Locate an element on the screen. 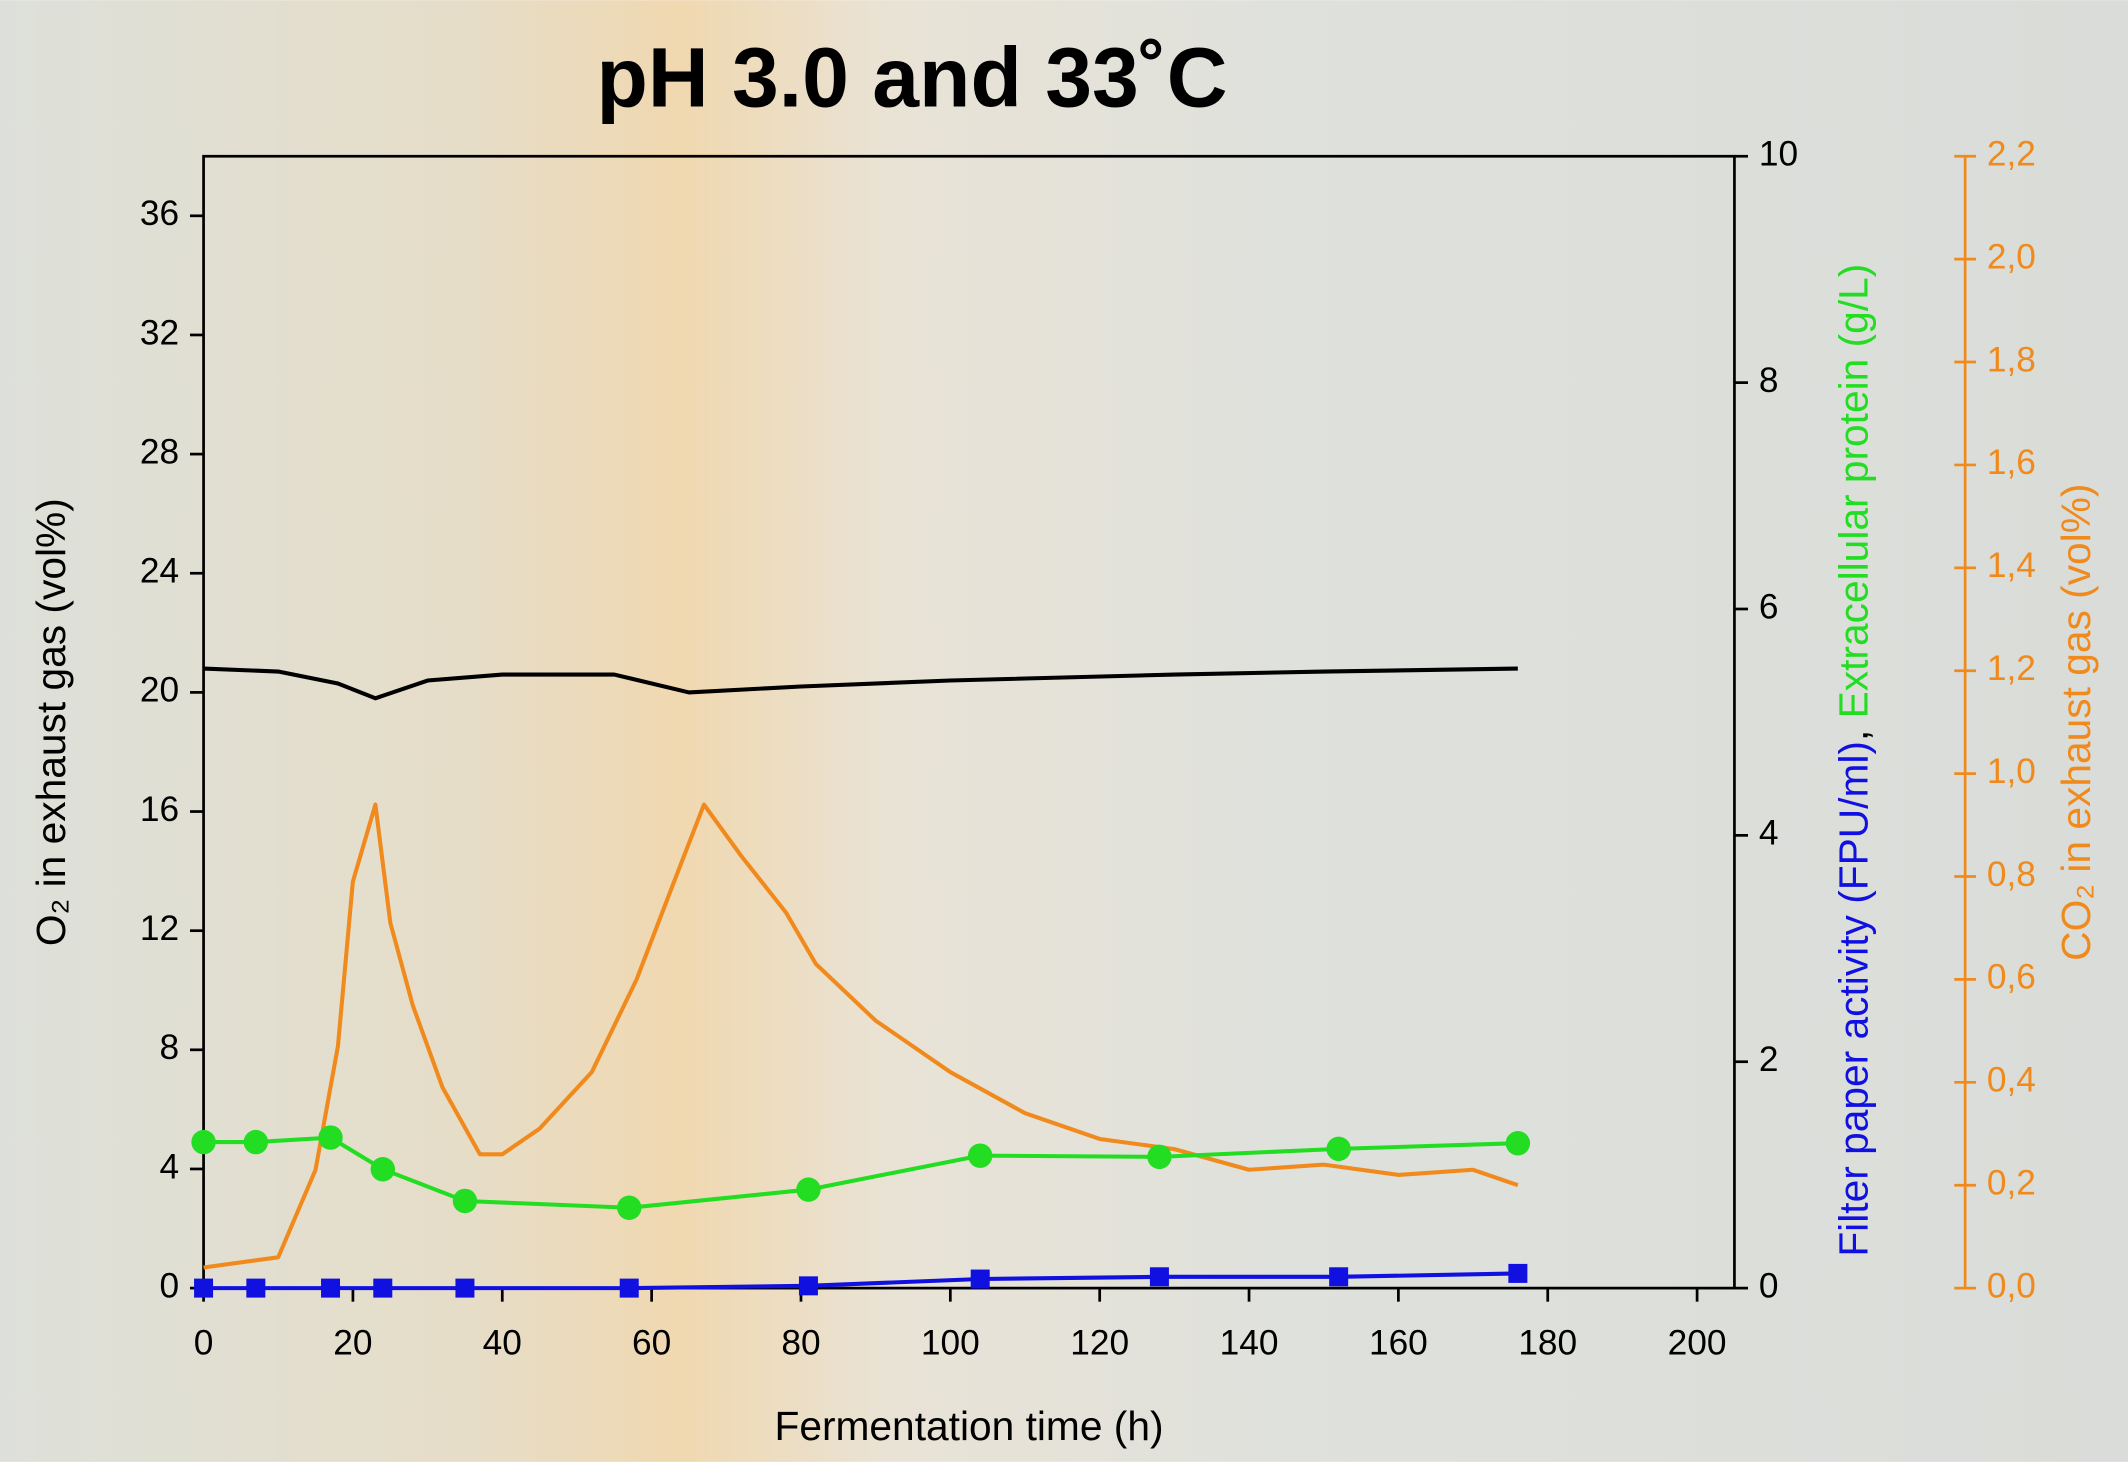 Image resolution: width=2128 pixels, height=1462 pixels. y2-axis-label-part: Filter paper activity (FPU/ml) is located at coordinates (1853, 999).